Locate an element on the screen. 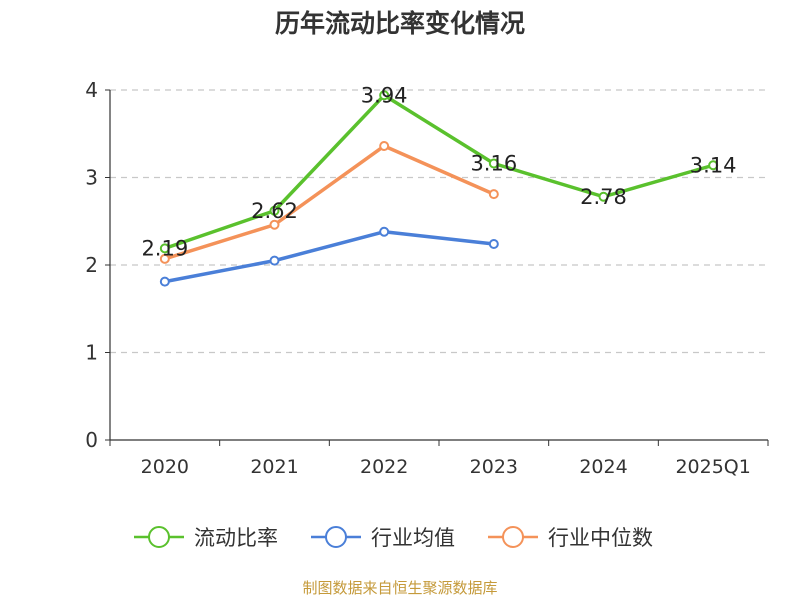 Image resolution: width=800 pixels, height=600 pixels. source-note: 制图数据来自恒生聚源数据库 is located at coordinates (400, 588).